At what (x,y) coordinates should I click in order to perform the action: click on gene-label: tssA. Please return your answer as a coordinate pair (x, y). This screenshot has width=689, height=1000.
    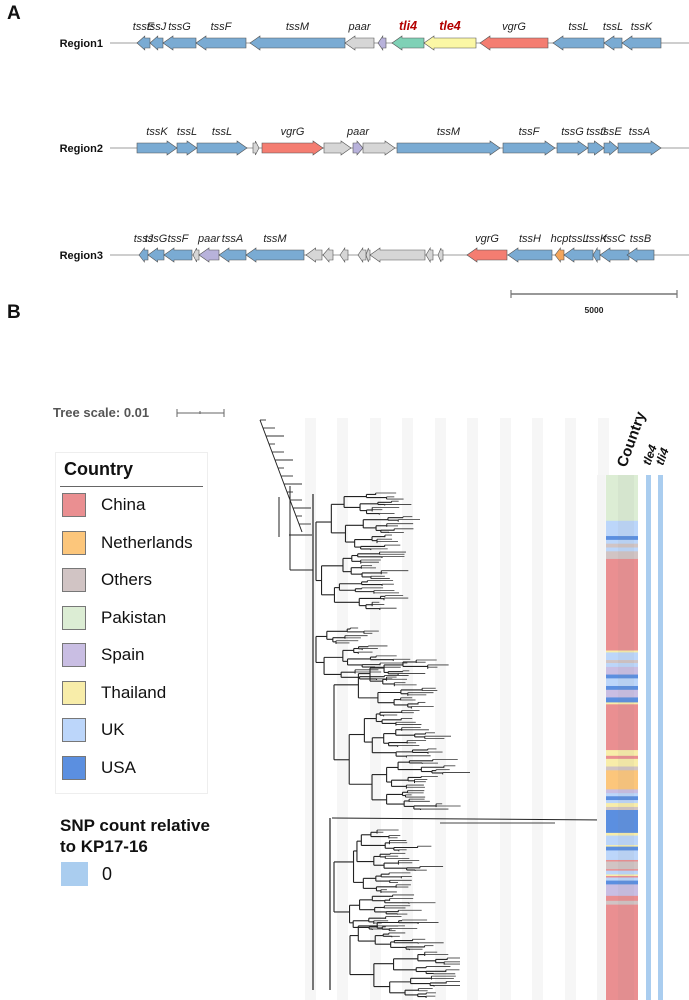
    Looking at the image, I should click on (639, 132).